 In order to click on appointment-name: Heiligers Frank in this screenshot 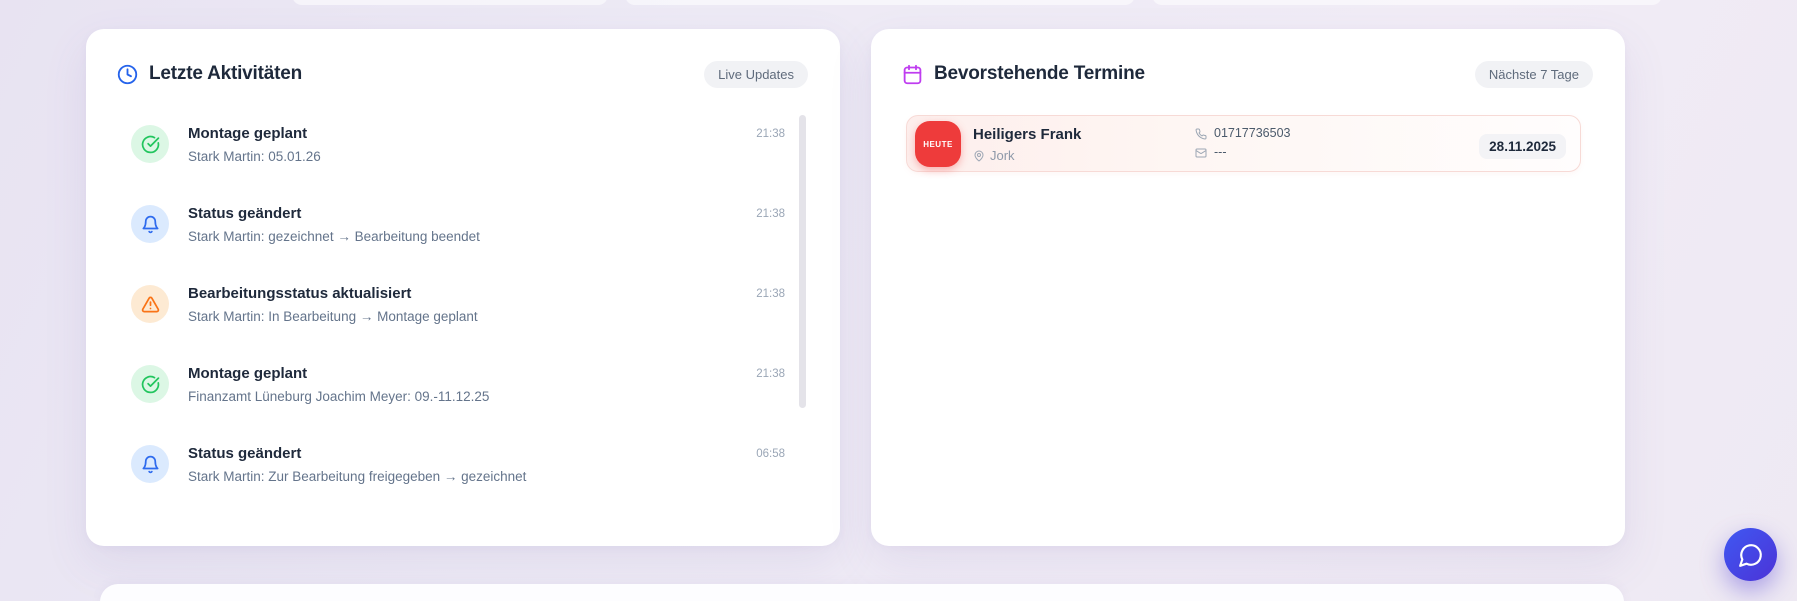, I will do `click(1027, 134)`.